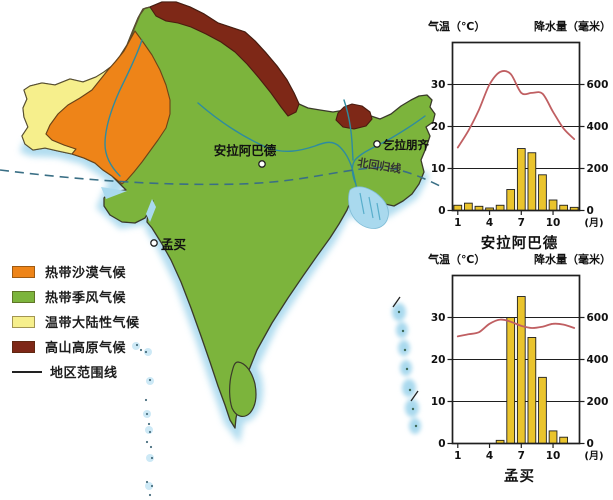  Describe the element at coordinates (277, 146) in the screenshot. I see `ganges-river` at that location.